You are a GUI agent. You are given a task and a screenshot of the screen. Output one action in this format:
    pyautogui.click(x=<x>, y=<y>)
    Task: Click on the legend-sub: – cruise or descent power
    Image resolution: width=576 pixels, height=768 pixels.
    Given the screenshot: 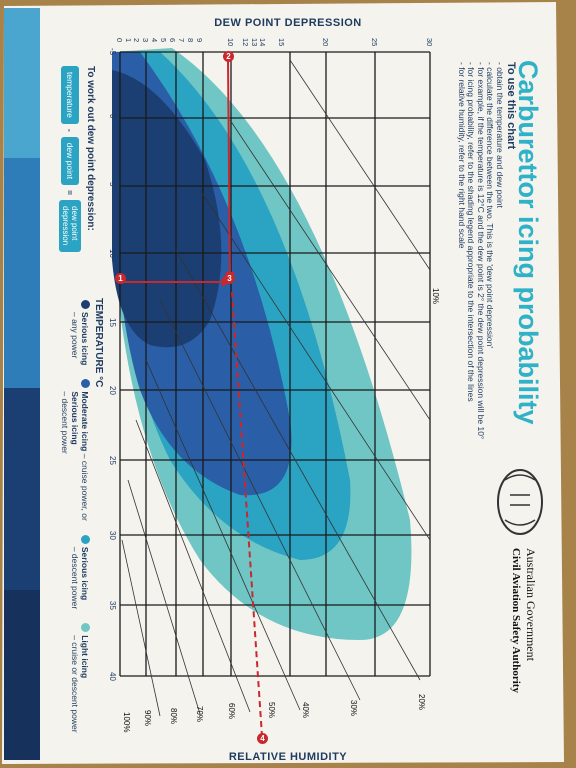 What is the action you would take?
    pyautogui.click(x=75, y=684)
    